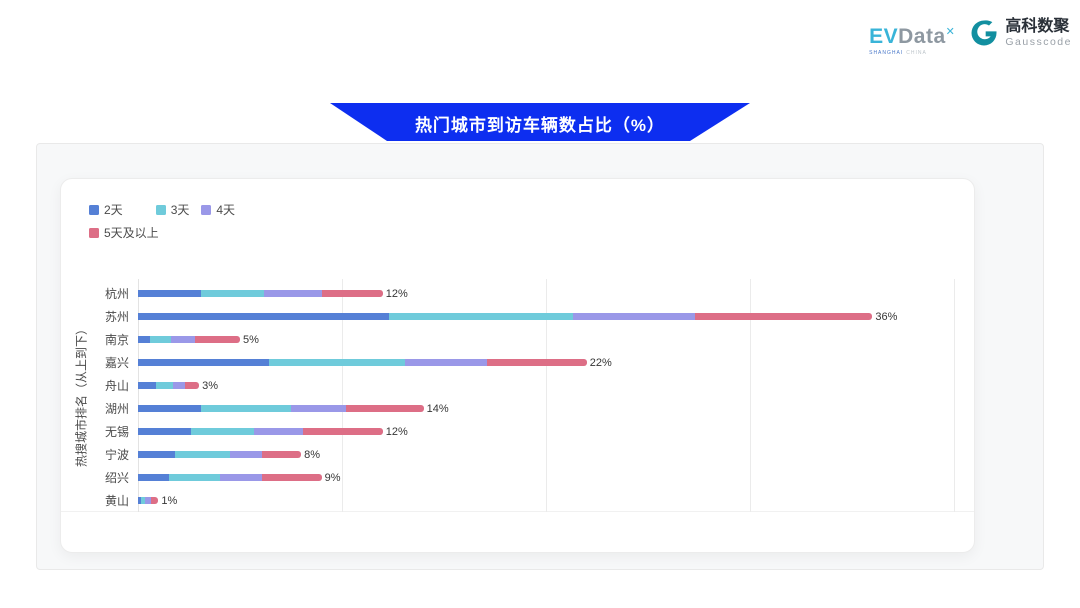 Image resolution: width=1080 pixels, height=608 pixels. I want to click on page-title: 热门城市到访车辆数占比（%）, so click(540, 125).